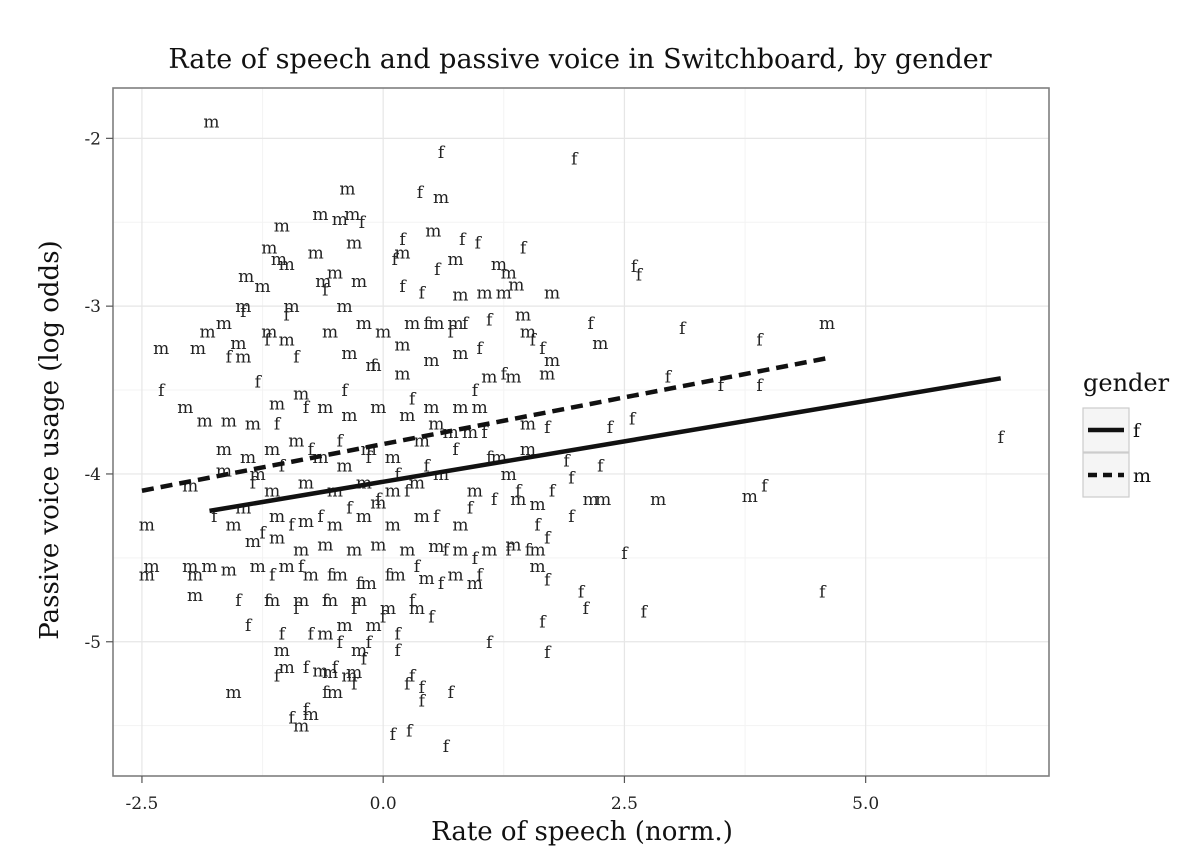 The width and height of the screenshot is (1200, 859). What do you see at coordinates (142, 804) in the screenshot?
I see `x-tick-label: -2.5` at bounding box center [142, 804].